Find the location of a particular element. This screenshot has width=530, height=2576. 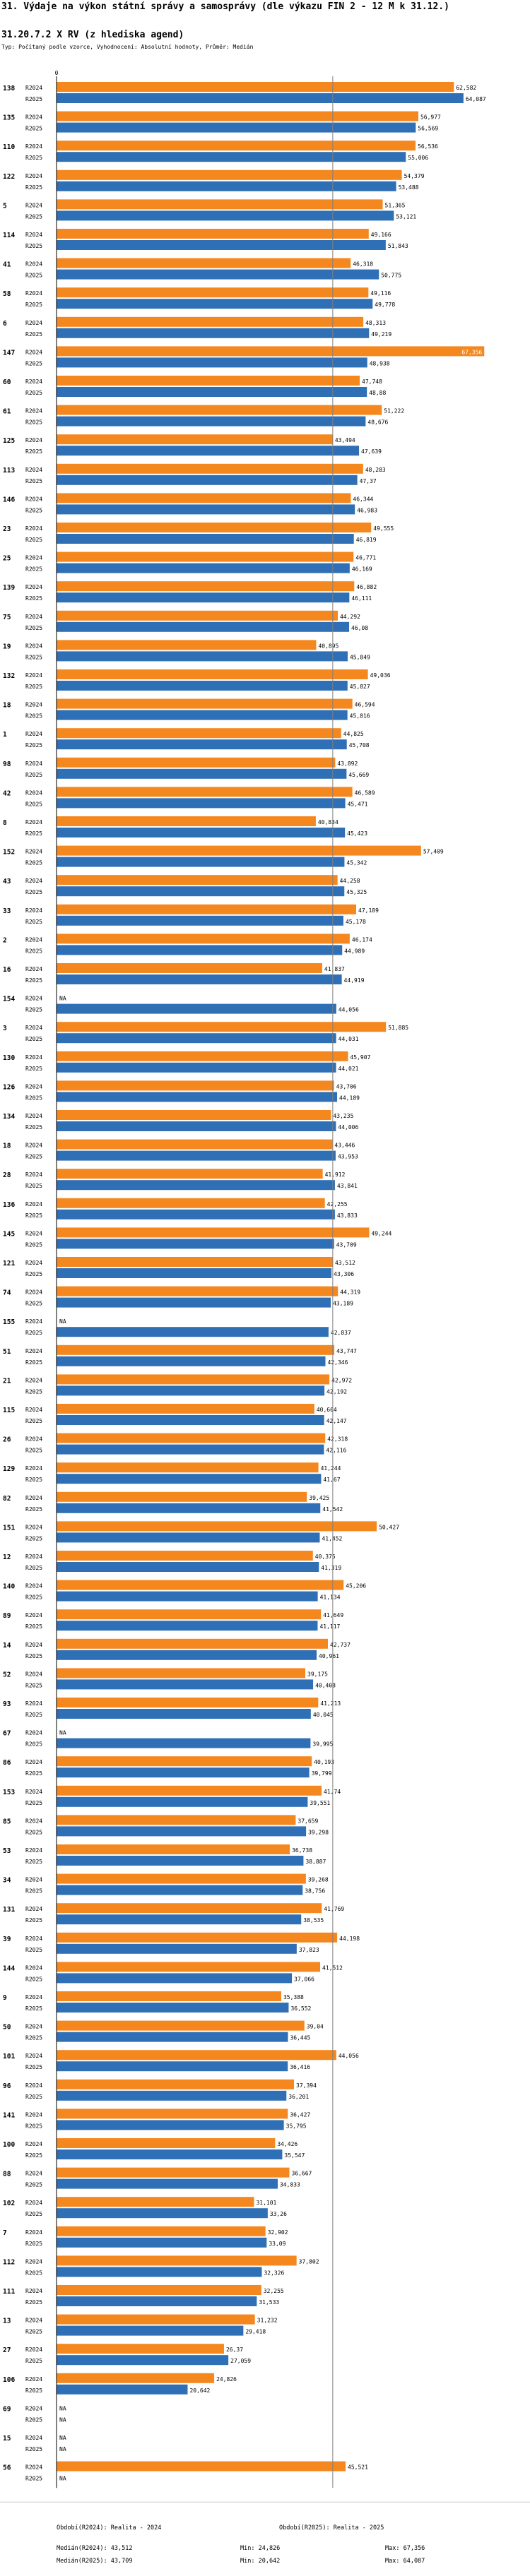

value-label: 45,471 is located at coordinates (358, 804).